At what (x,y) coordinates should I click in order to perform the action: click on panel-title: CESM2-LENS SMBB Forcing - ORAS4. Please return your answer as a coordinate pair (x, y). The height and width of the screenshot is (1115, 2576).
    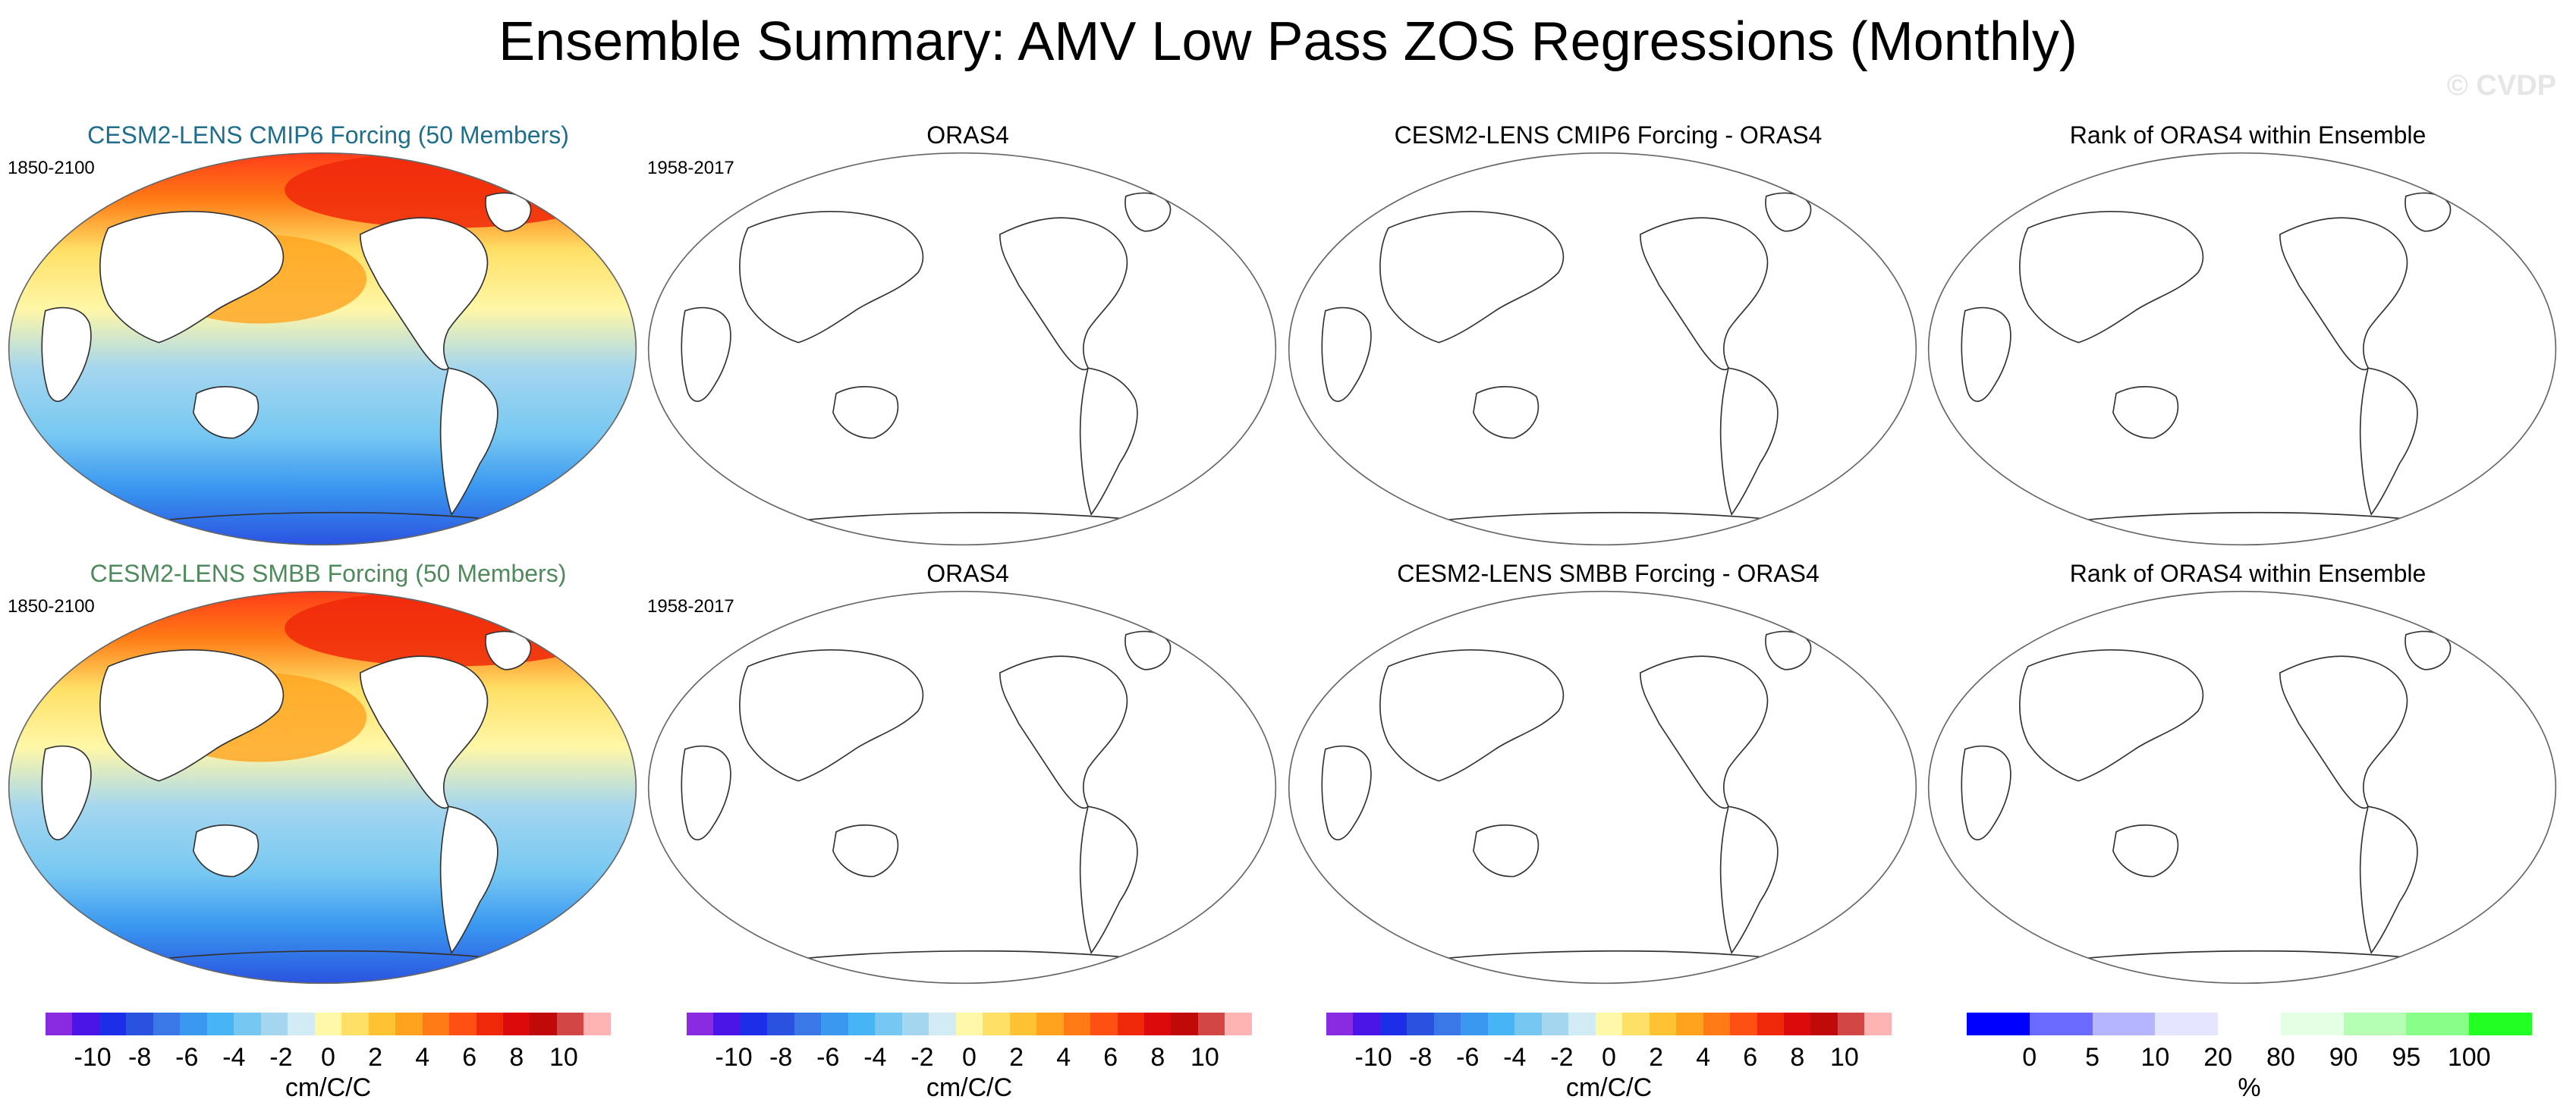
    Looking at the image, I should click on (1608, 573).